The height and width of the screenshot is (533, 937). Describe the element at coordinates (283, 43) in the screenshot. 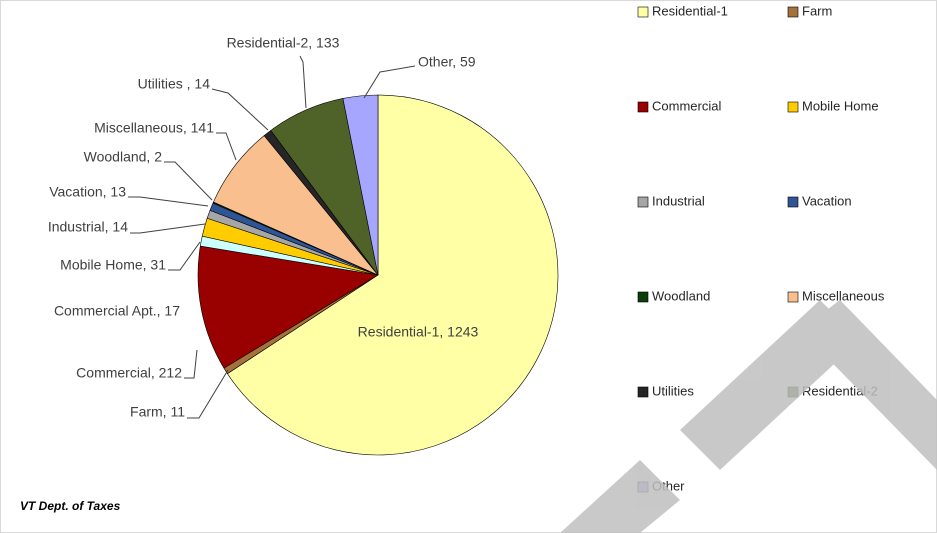

I see `data-label: Residential-2, 133` at that location.